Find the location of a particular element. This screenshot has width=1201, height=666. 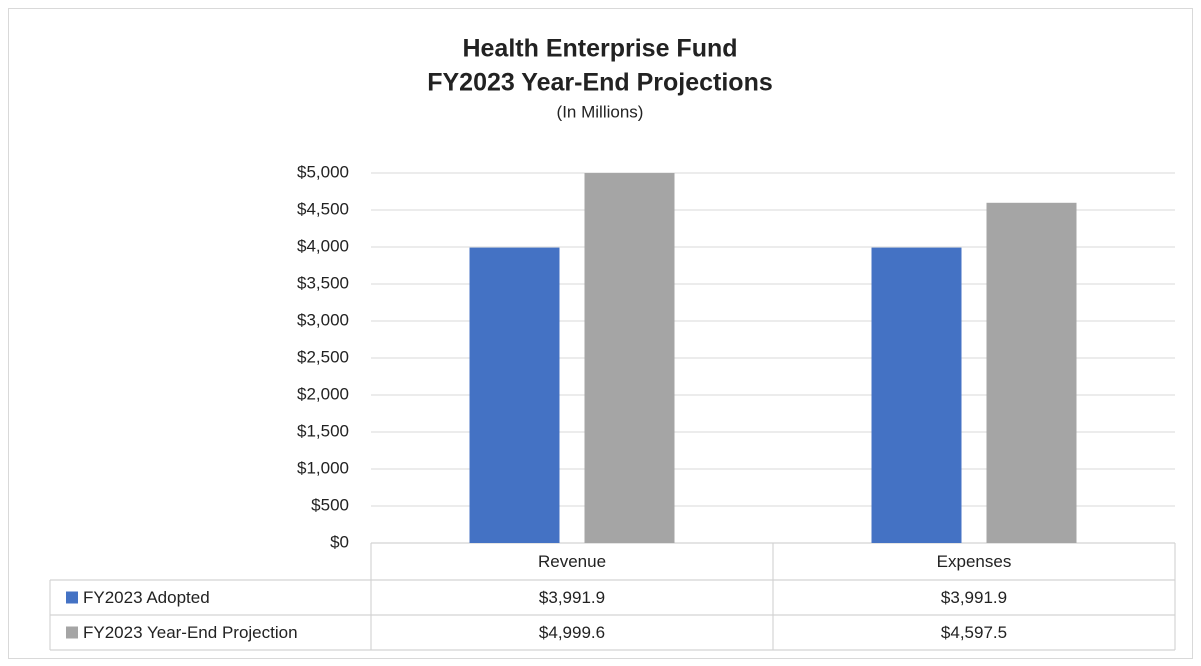

y-tick-label: $4,000 is located at coordinates (323, 245).